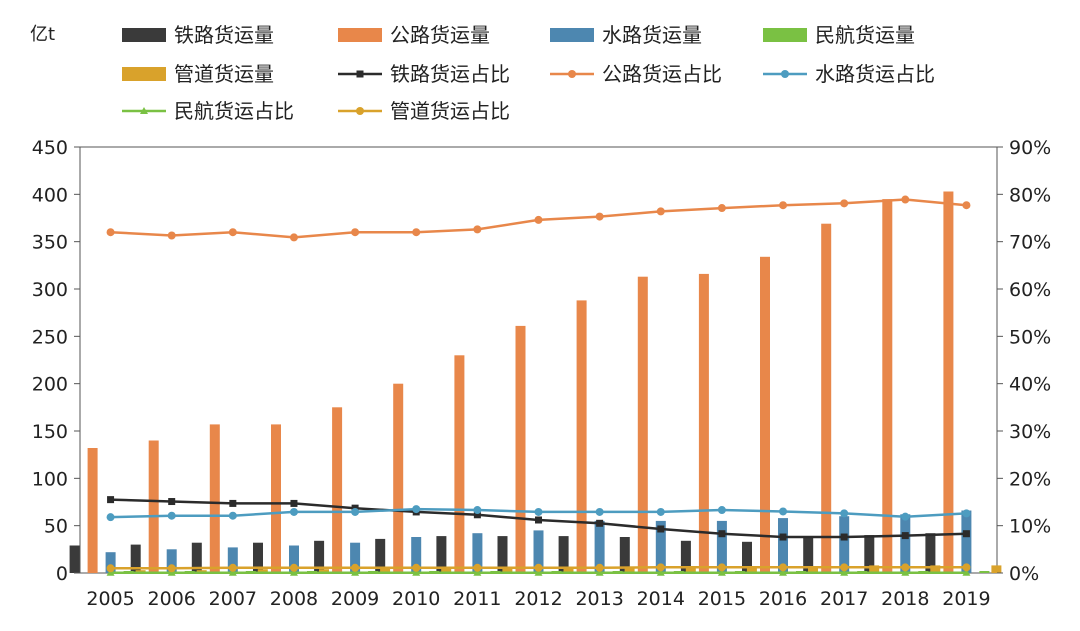  I want to click on x-tick-label: 2011, so click(477, 599).